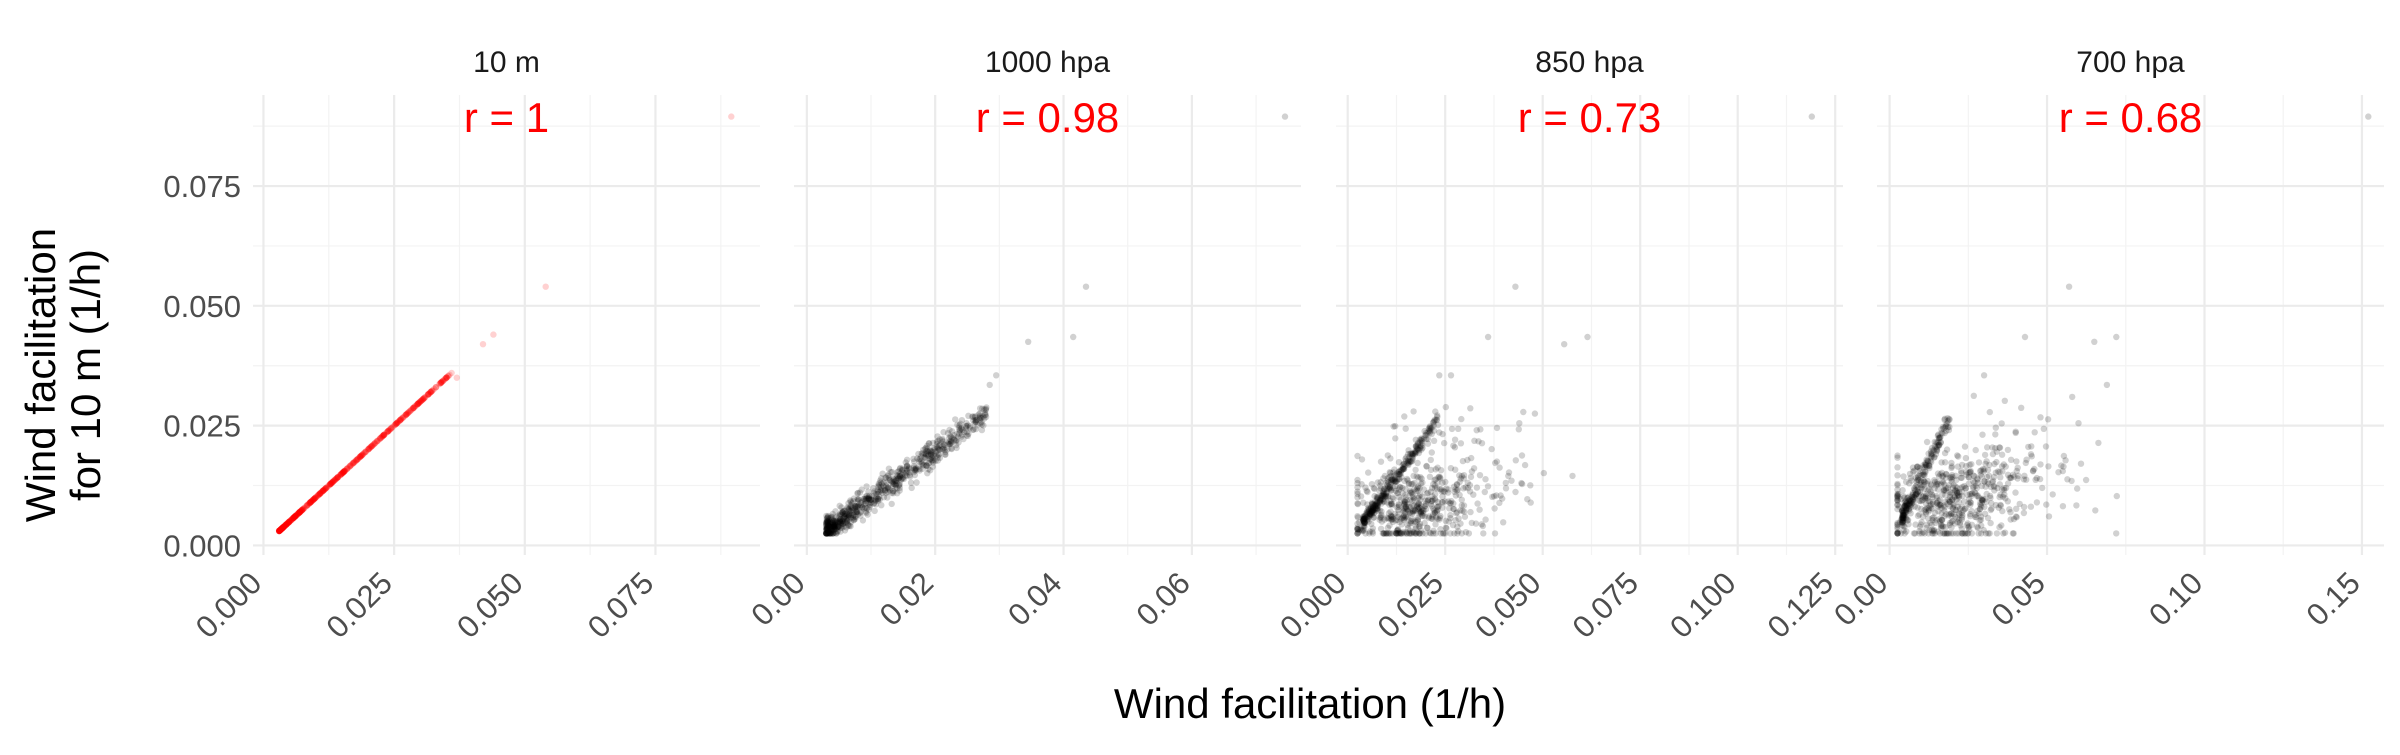 The height and width of the screenshot is (755, 2400). What do you see at coordinates (2131, 117) in the screenshot?
I see `correlation-label: r = 0.68` at bounding box center [2131, 117].